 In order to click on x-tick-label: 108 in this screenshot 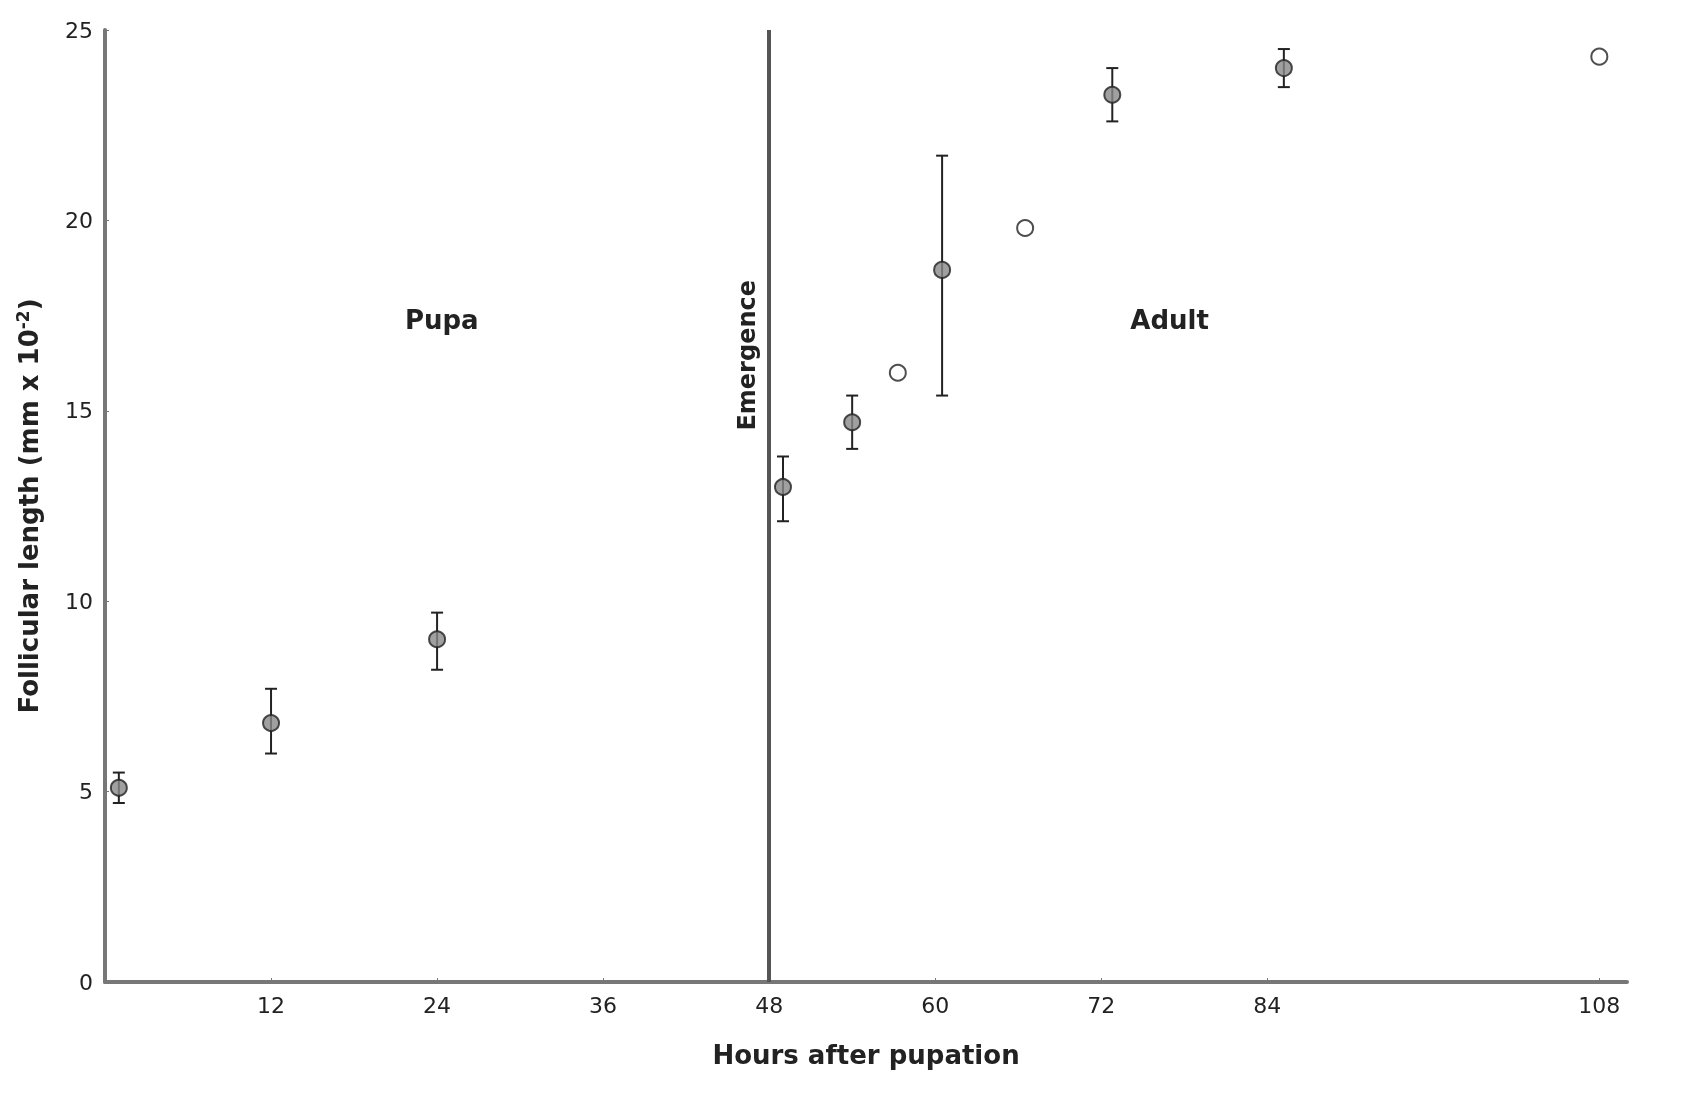, I will do `click(1599, 1005)`.